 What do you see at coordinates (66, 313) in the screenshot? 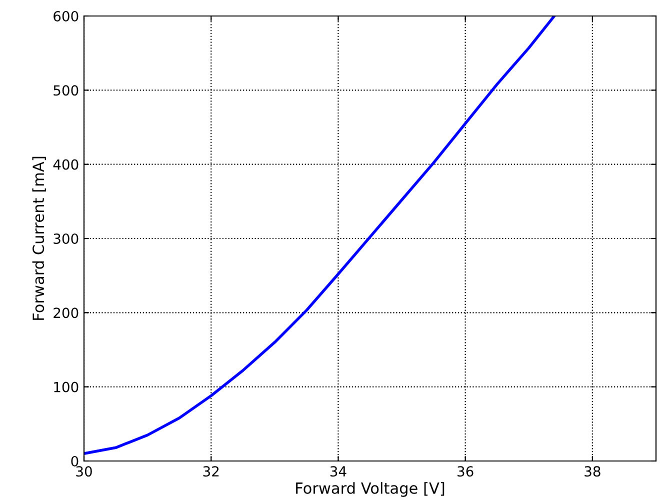
I see `y-tick-label: 200` at bounding box center [66, 313].